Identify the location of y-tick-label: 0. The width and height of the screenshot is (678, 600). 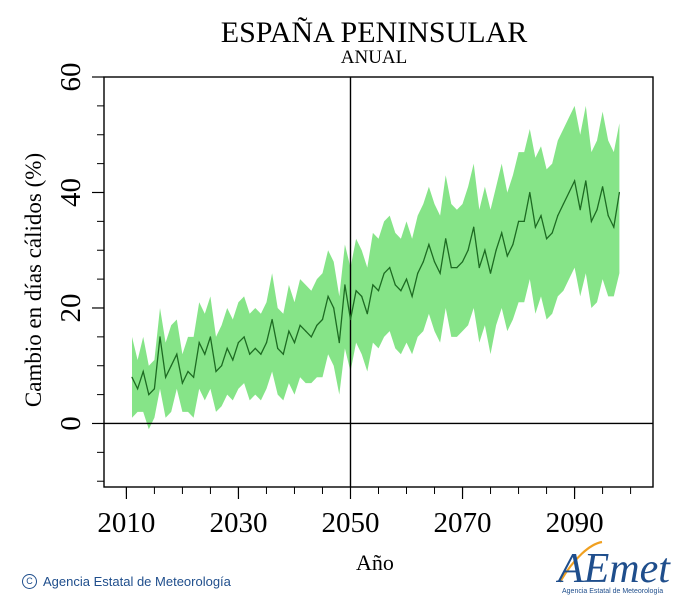
(71, 423).